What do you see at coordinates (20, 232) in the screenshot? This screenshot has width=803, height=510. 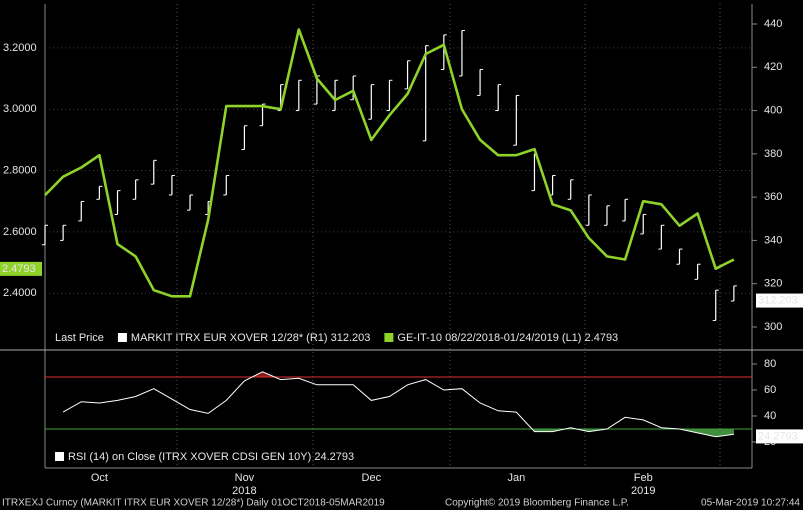 I see `y-tick-label: 2.6000` at bounding box center [20, 232].